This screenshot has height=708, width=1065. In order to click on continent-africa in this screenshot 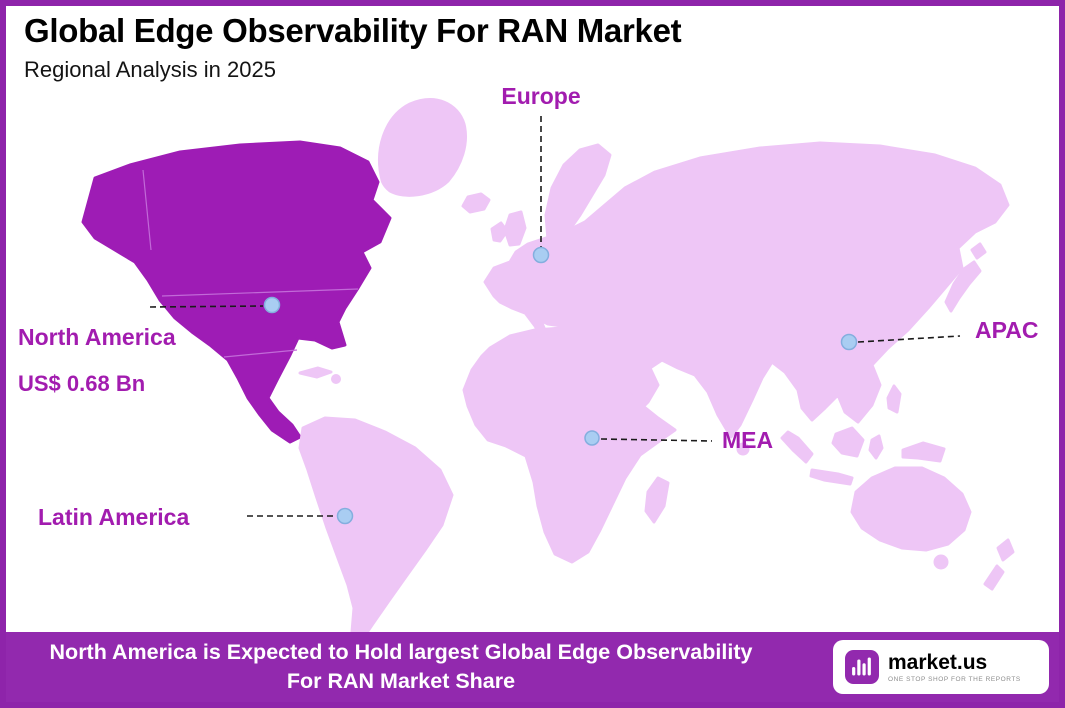, I will do `click(569, 445)`.